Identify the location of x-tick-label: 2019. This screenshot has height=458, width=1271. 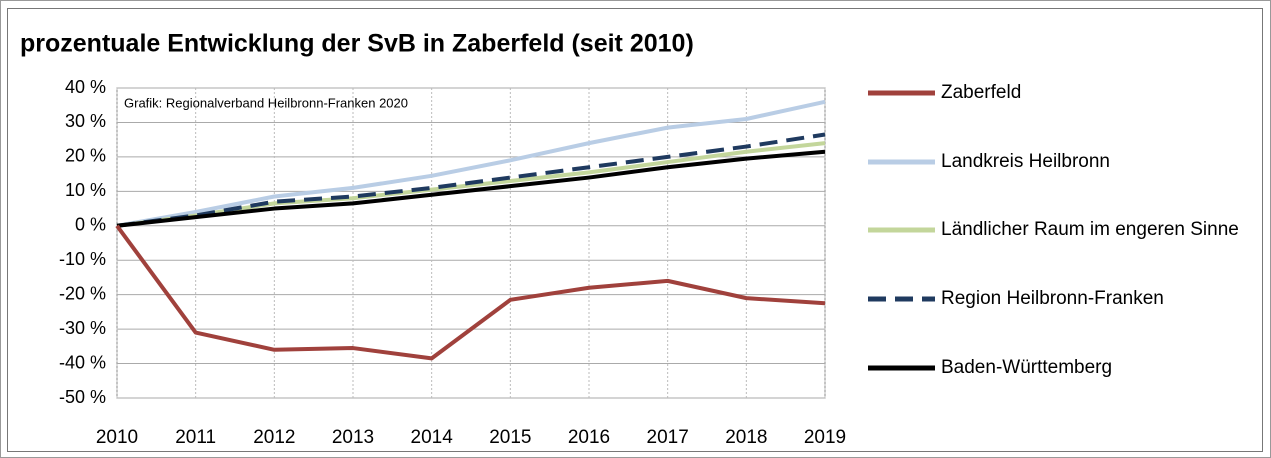
(825, 437).